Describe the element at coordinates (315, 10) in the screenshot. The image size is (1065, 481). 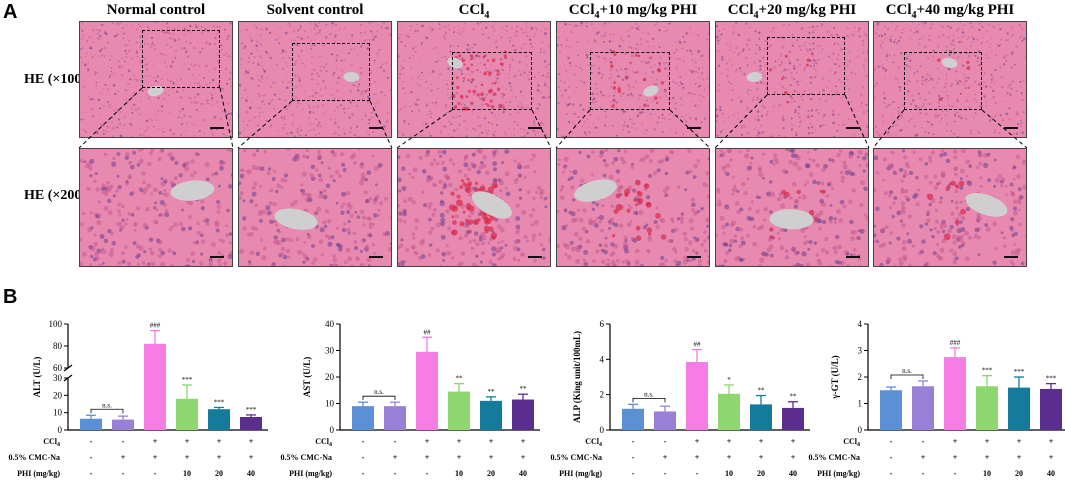
I see `column-title-base: Solvent control` at that location.